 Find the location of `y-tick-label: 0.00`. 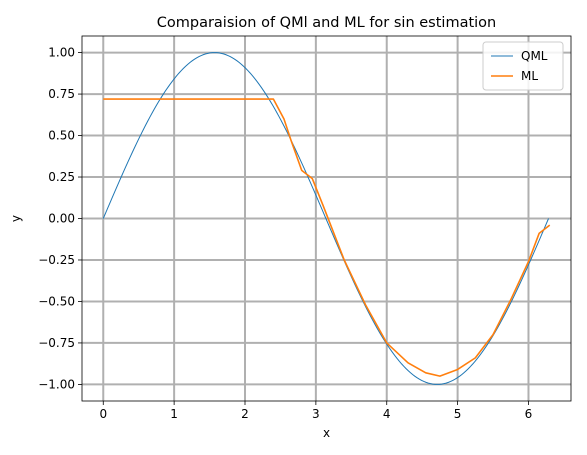

y-tick-label: 0.00 is located at coordinates (61, 219).